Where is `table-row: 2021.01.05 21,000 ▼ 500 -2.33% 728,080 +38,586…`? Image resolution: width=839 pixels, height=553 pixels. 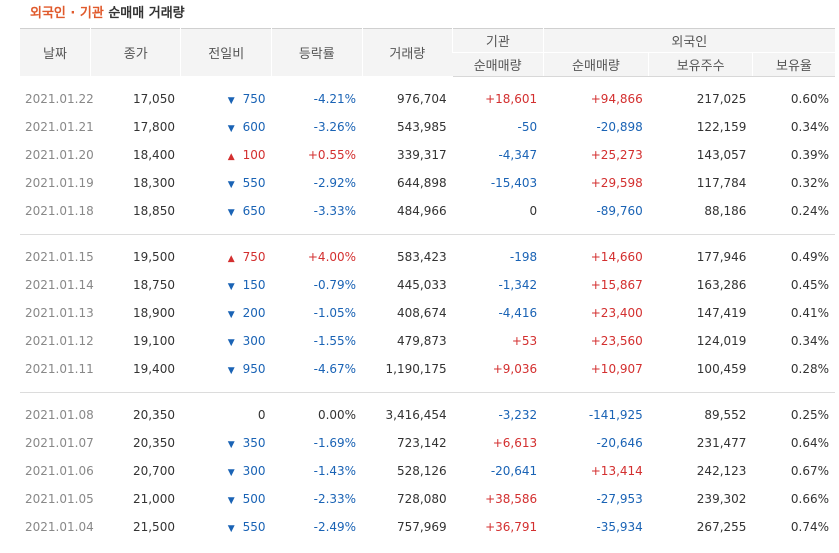
table-row: 2021.01.05 21,000 ▼ 500 -2.33% 728,080 +38,586… is located at coordinates (427, 499).